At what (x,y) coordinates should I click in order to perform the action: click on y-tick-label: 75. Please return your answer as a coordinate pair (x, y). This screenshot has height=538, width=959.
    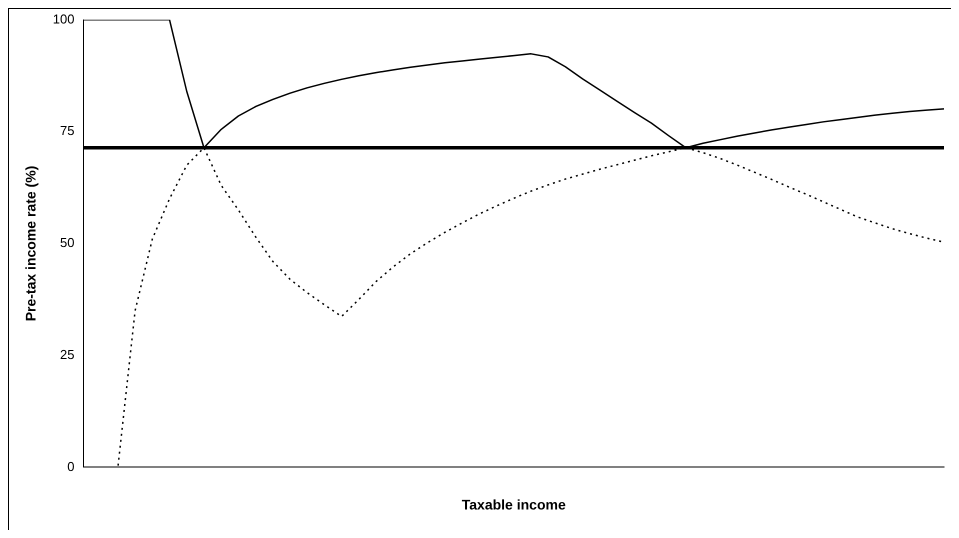
    Looking at the image, I should click on (67, 130).